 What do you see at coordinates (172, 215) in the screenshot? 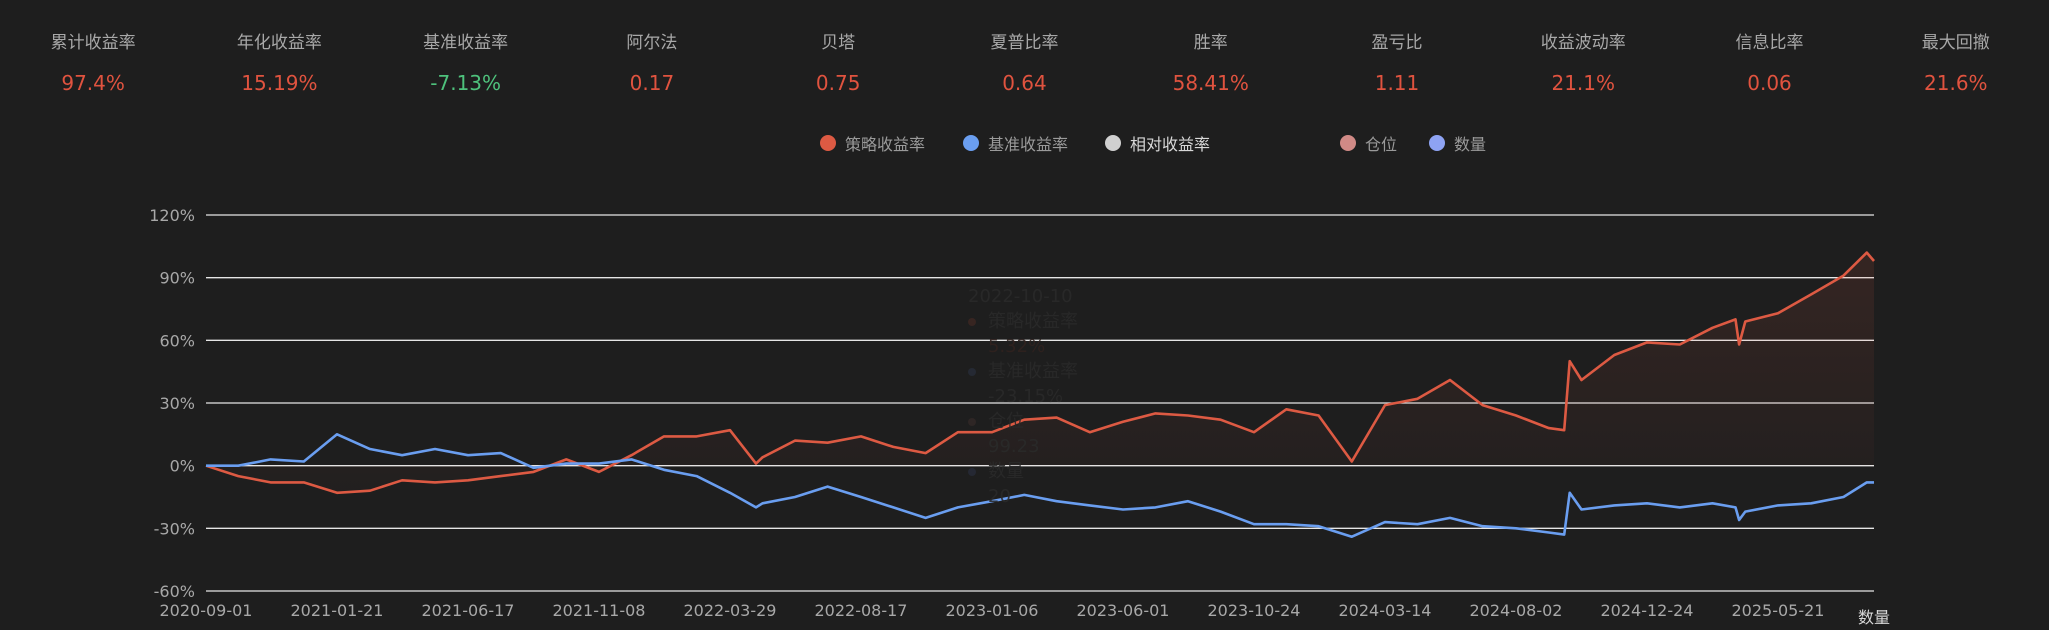
I see `y-tick-label: 120%` at bounding box center [172, 215].